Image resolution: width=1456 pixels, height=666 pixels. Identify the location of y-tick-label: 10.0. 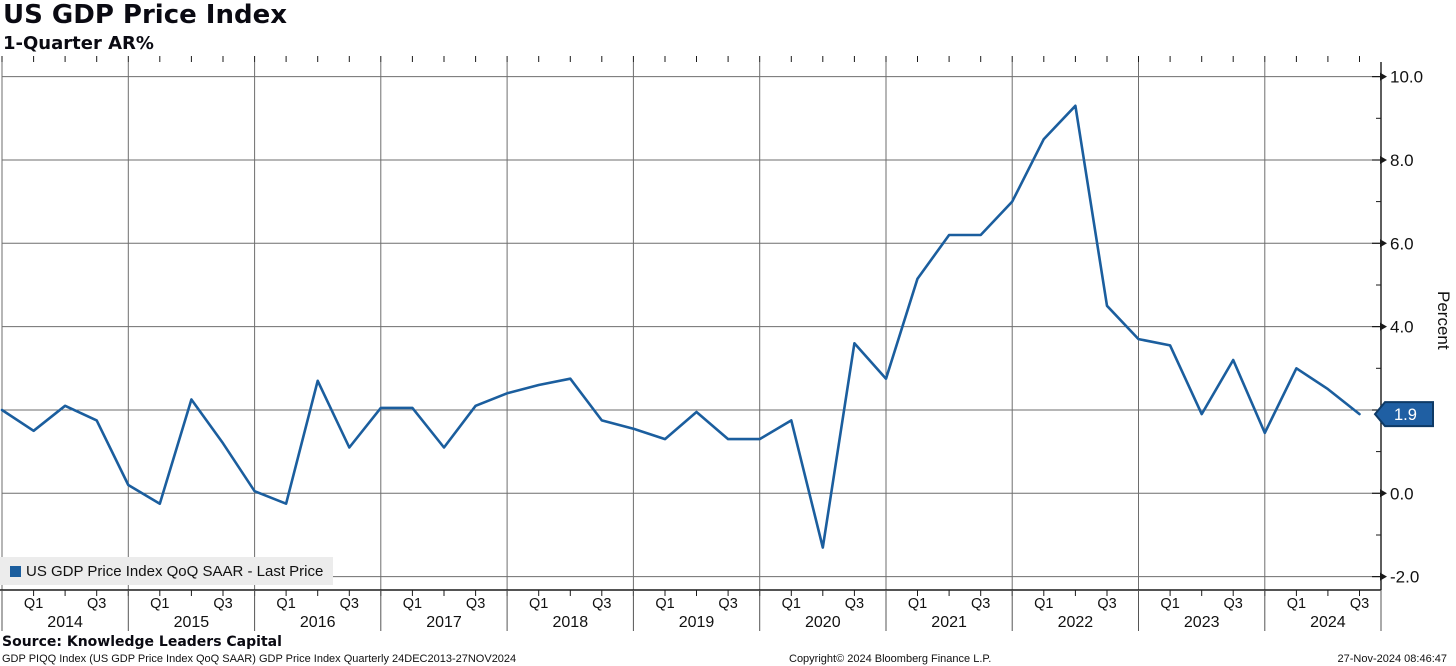
(1406, 77).